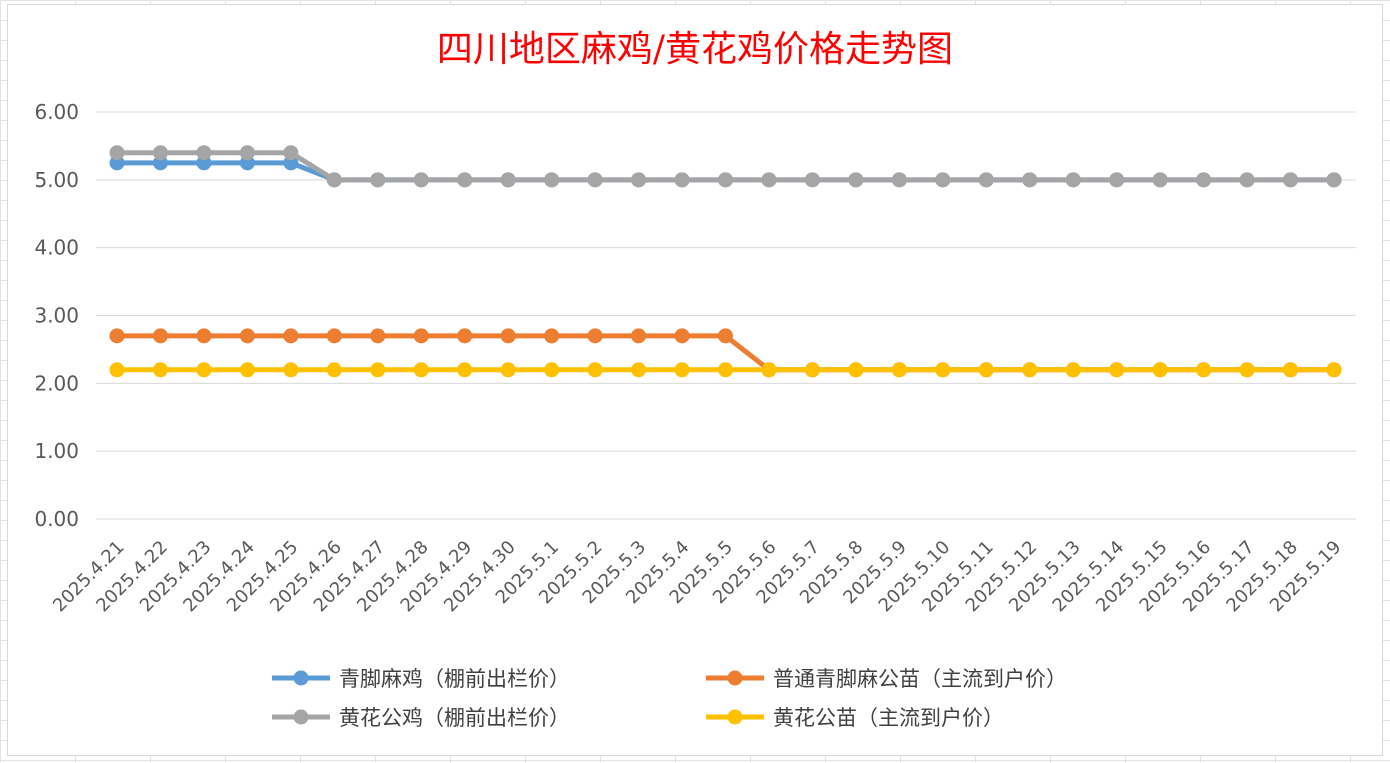 This screenshot has width=1390, height=763. I want to click on legend-item: 普通青脚麻公苗（主流到户价）, so click(886, 679).